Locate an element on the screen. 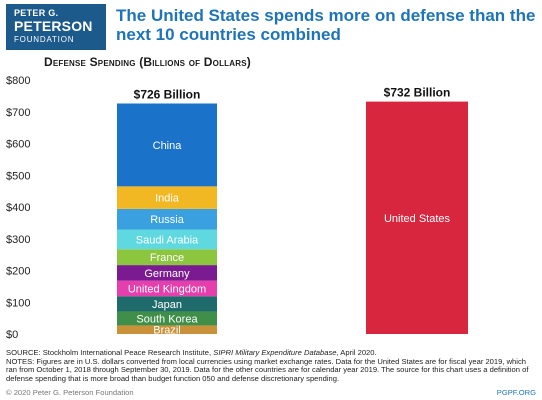  y-tick-label: $100 is located at coordinates (18, 303).